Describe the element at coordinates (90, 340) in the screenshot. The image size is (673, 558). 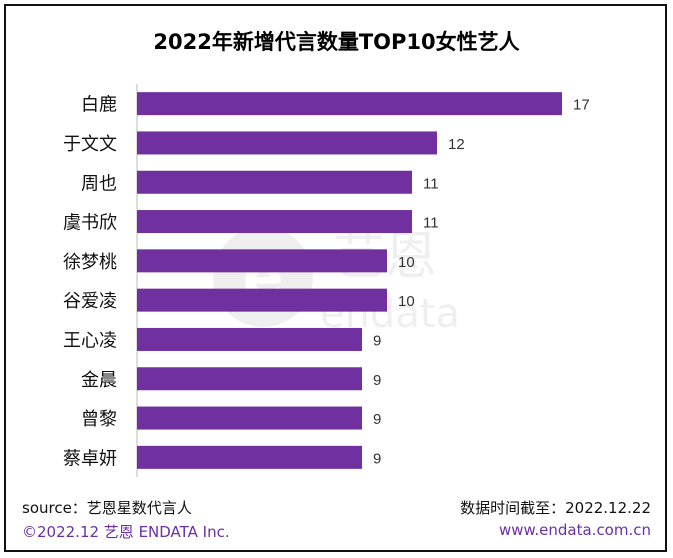
I see `category-label: 王心凌` at that location.